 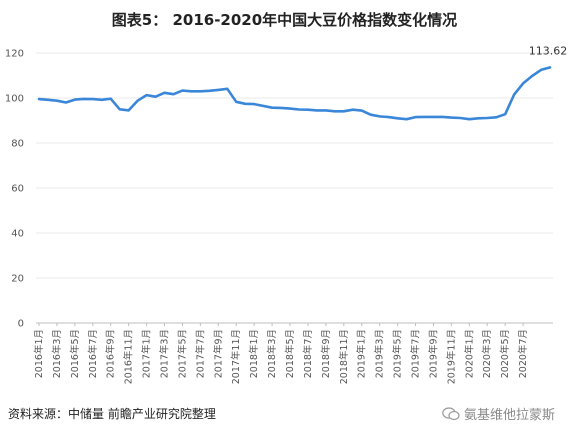 I want to click on x-tick-label: 2019年5月, so click(x=398, y=353).